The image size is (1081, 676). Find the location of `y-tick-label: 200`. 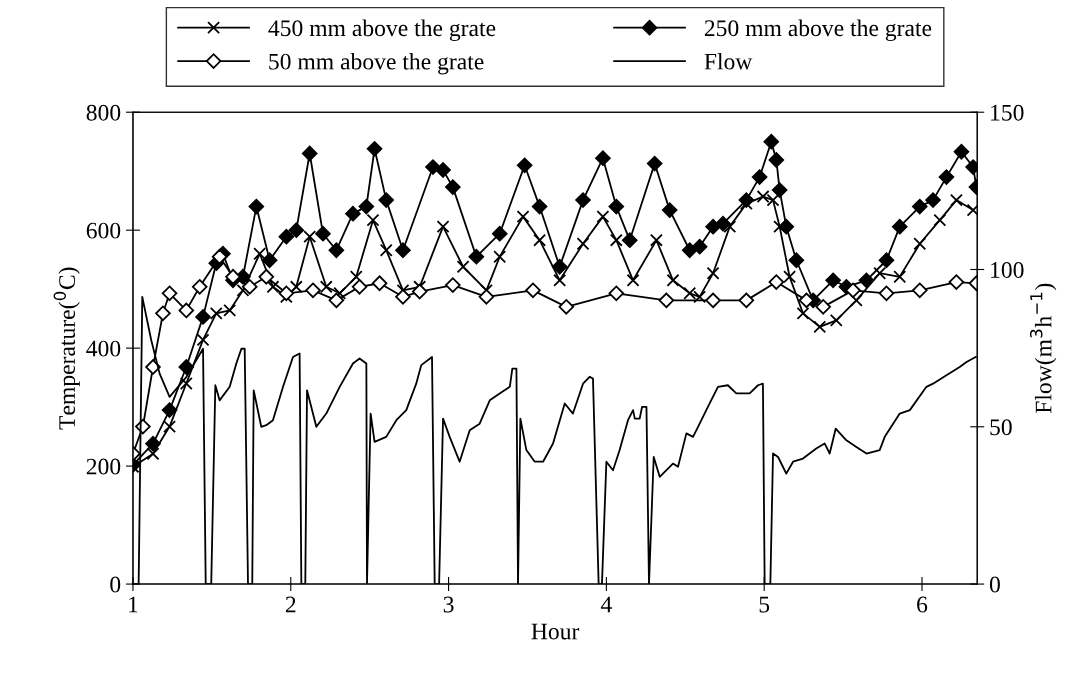

y-tick-label: 200 is located at coordinates (103, 466).